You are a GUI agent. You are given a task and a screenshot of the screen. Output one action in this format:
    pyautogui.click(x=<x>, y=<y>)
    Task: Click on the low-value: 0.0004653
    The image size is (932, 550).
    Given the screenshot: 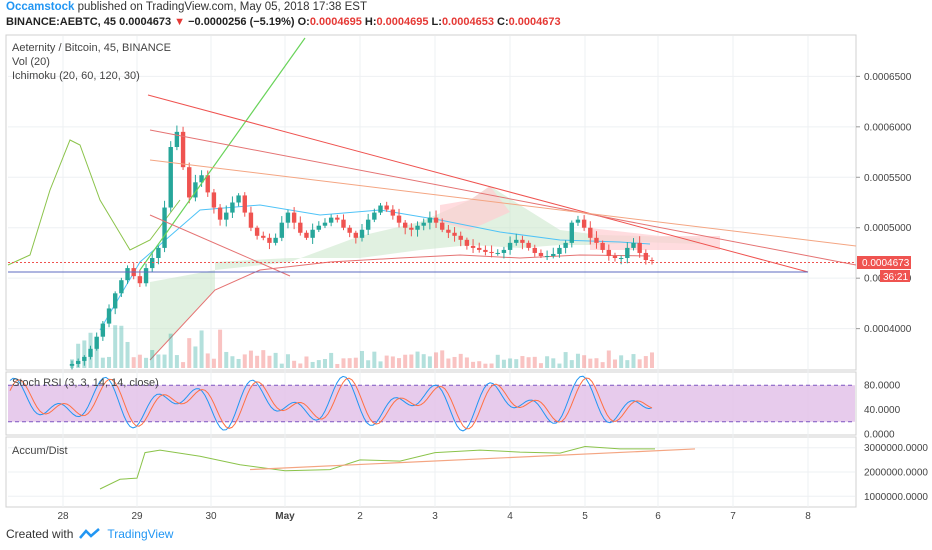 What is the action you would take?
    pyautogui.click(x=467, y=22)
    